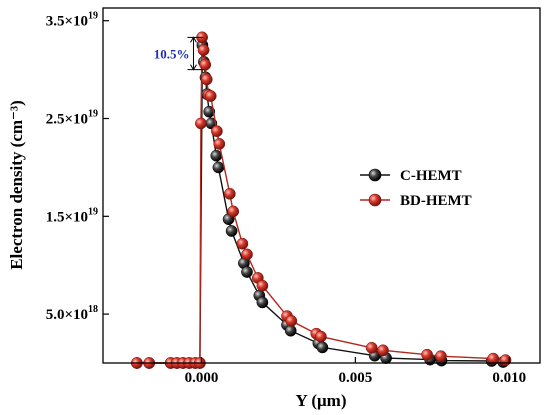  I want to click on legend-item-bd-hemt: BD-HEMT, so click(416, 201).